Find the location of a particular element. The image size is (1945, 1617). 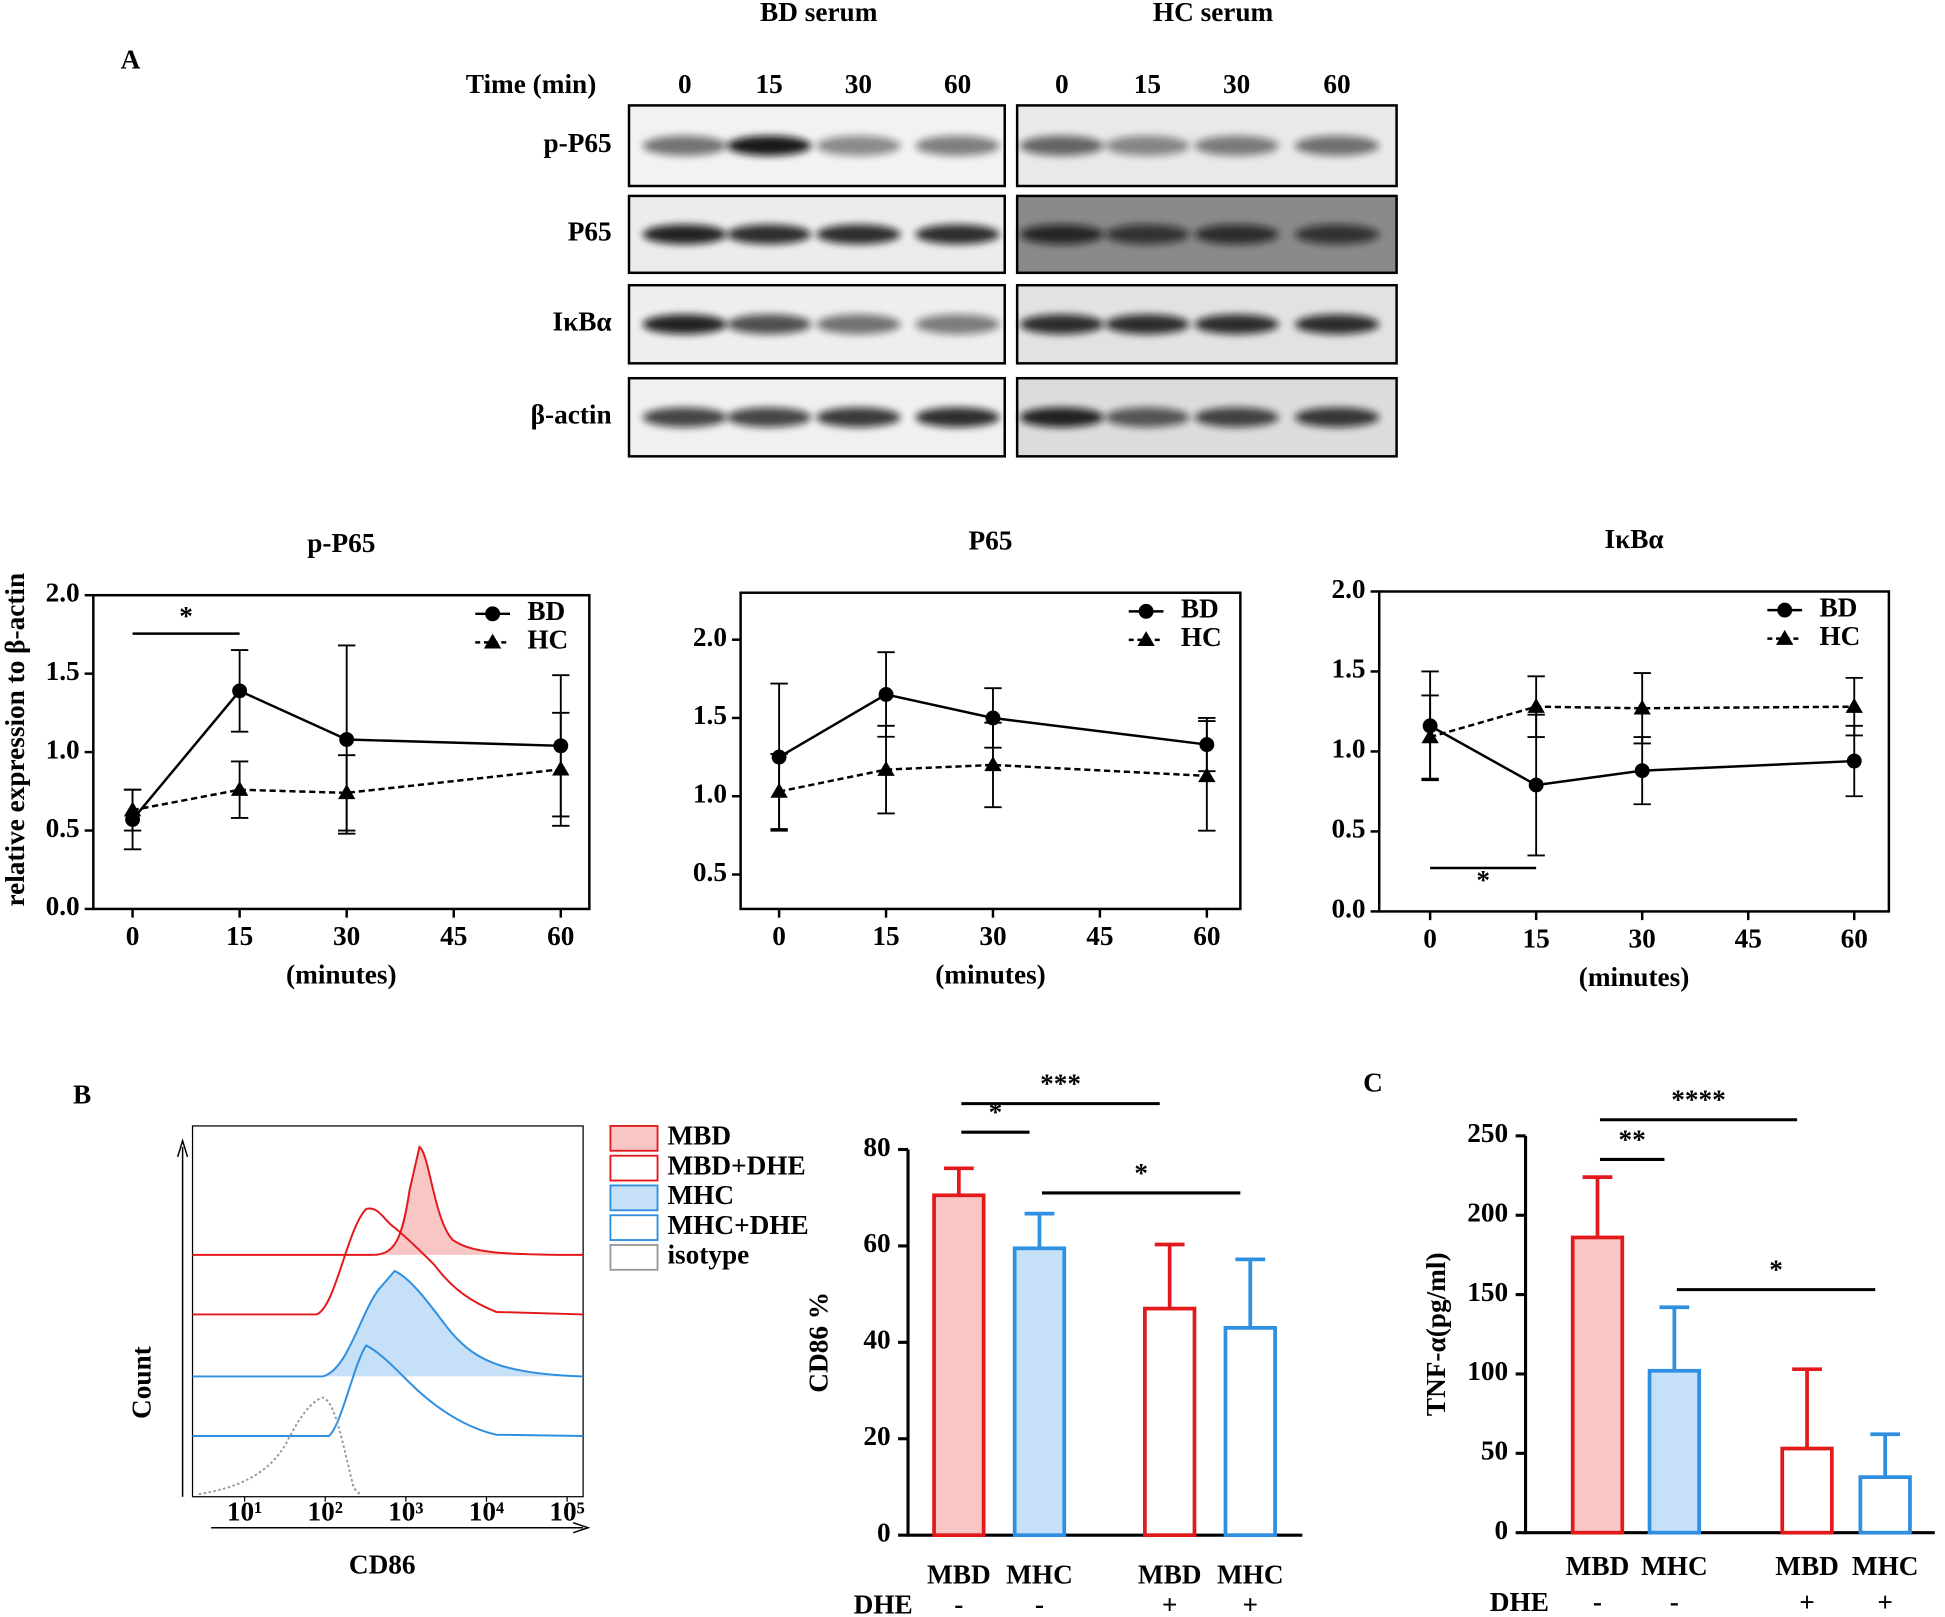

y-tick-label: 100 is located at coordinates (1487, 1371).